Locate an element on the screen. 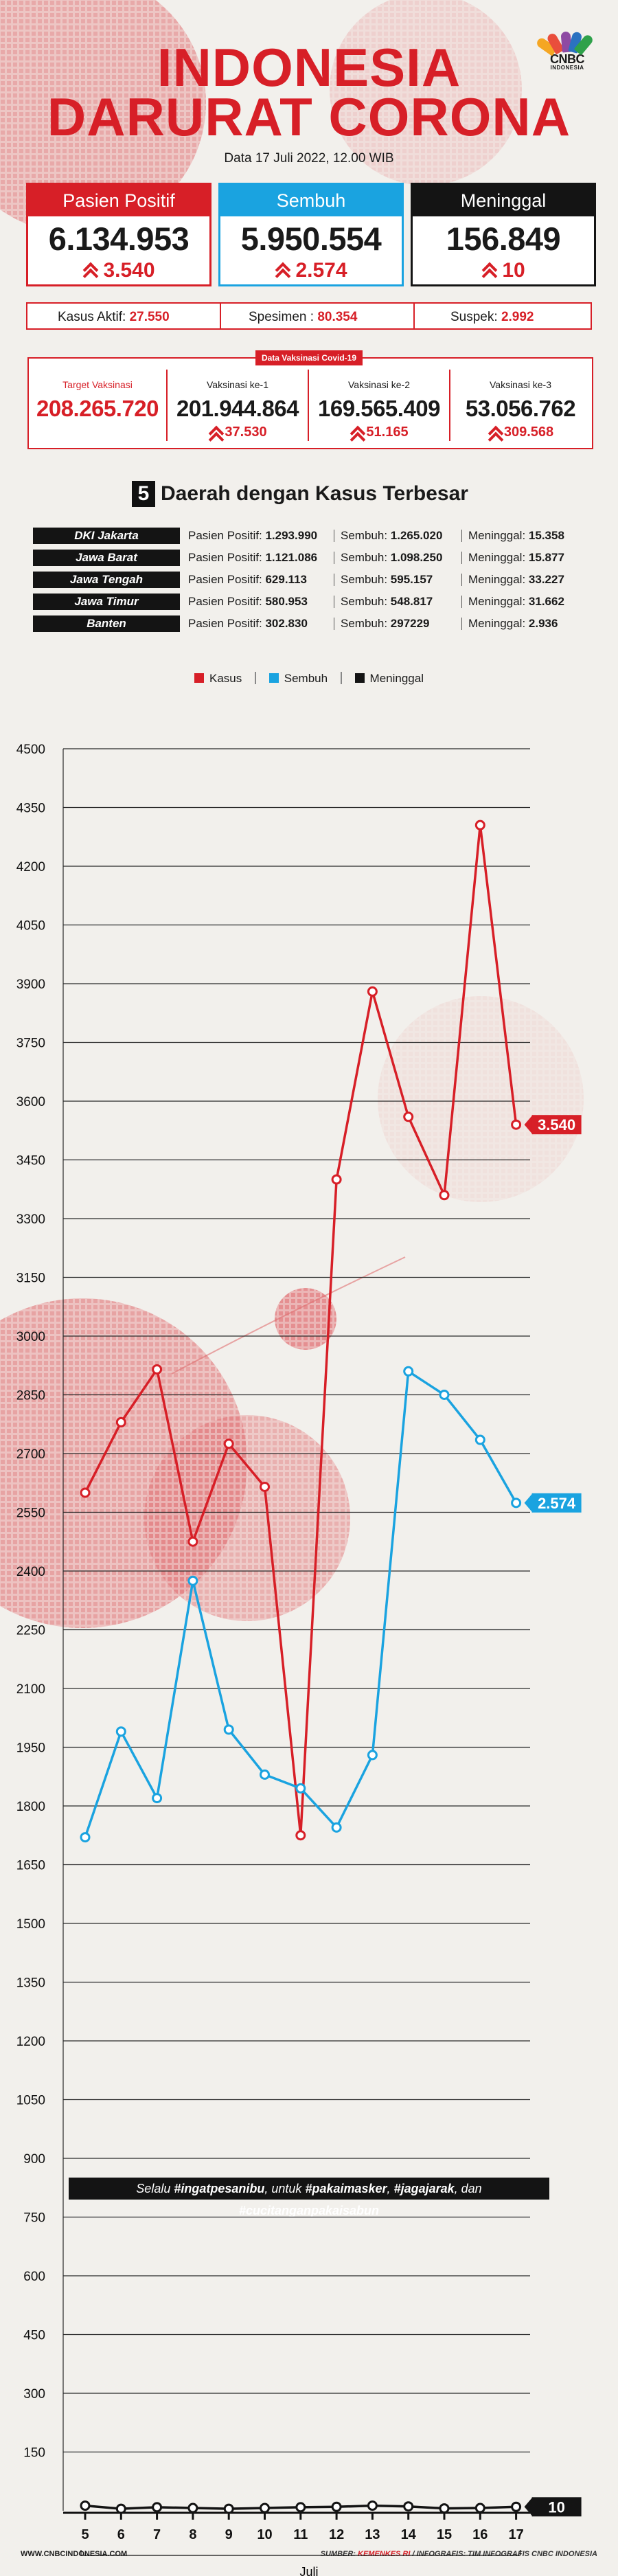 The height and width of the screenshot is (2576, 618). x-tick-label: 14 is located at coordinates (409, 2534).